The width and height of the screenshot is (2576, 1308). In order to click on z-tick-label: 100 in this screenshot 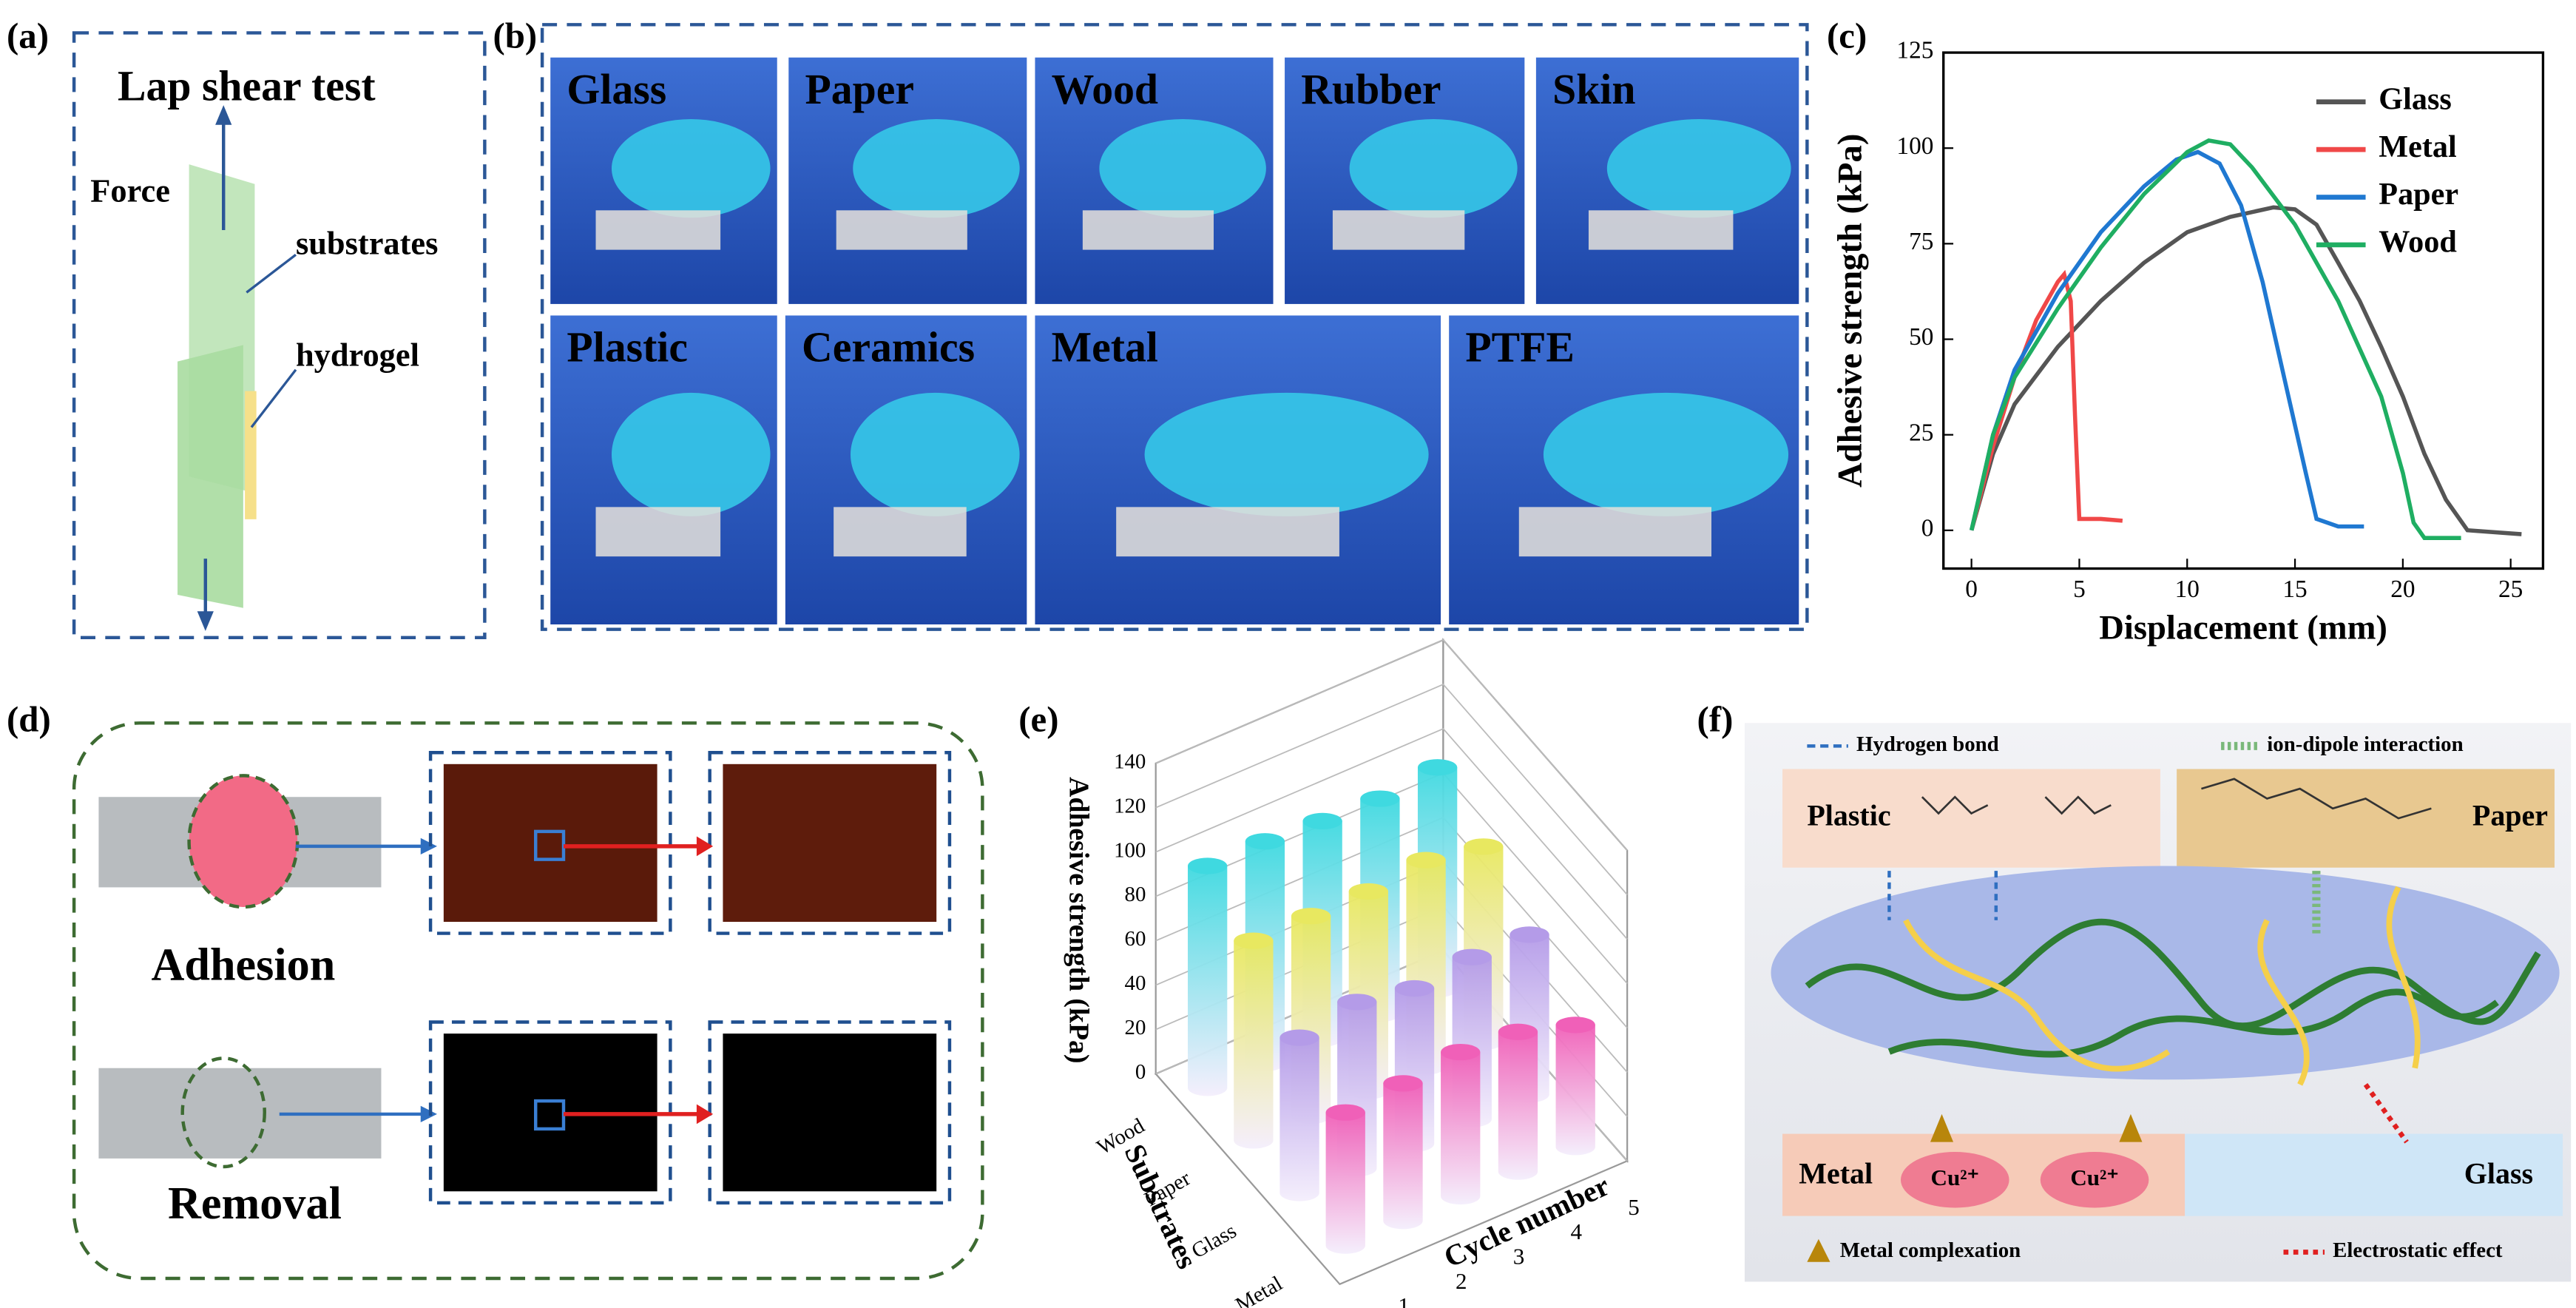, I will do `click(1130, 850)`.